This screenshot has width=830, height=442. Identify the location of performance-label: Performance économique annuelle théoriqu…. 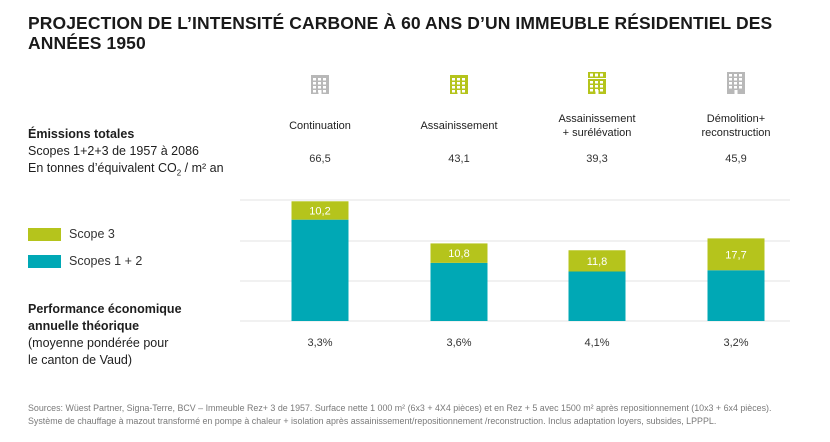
(105, 335).